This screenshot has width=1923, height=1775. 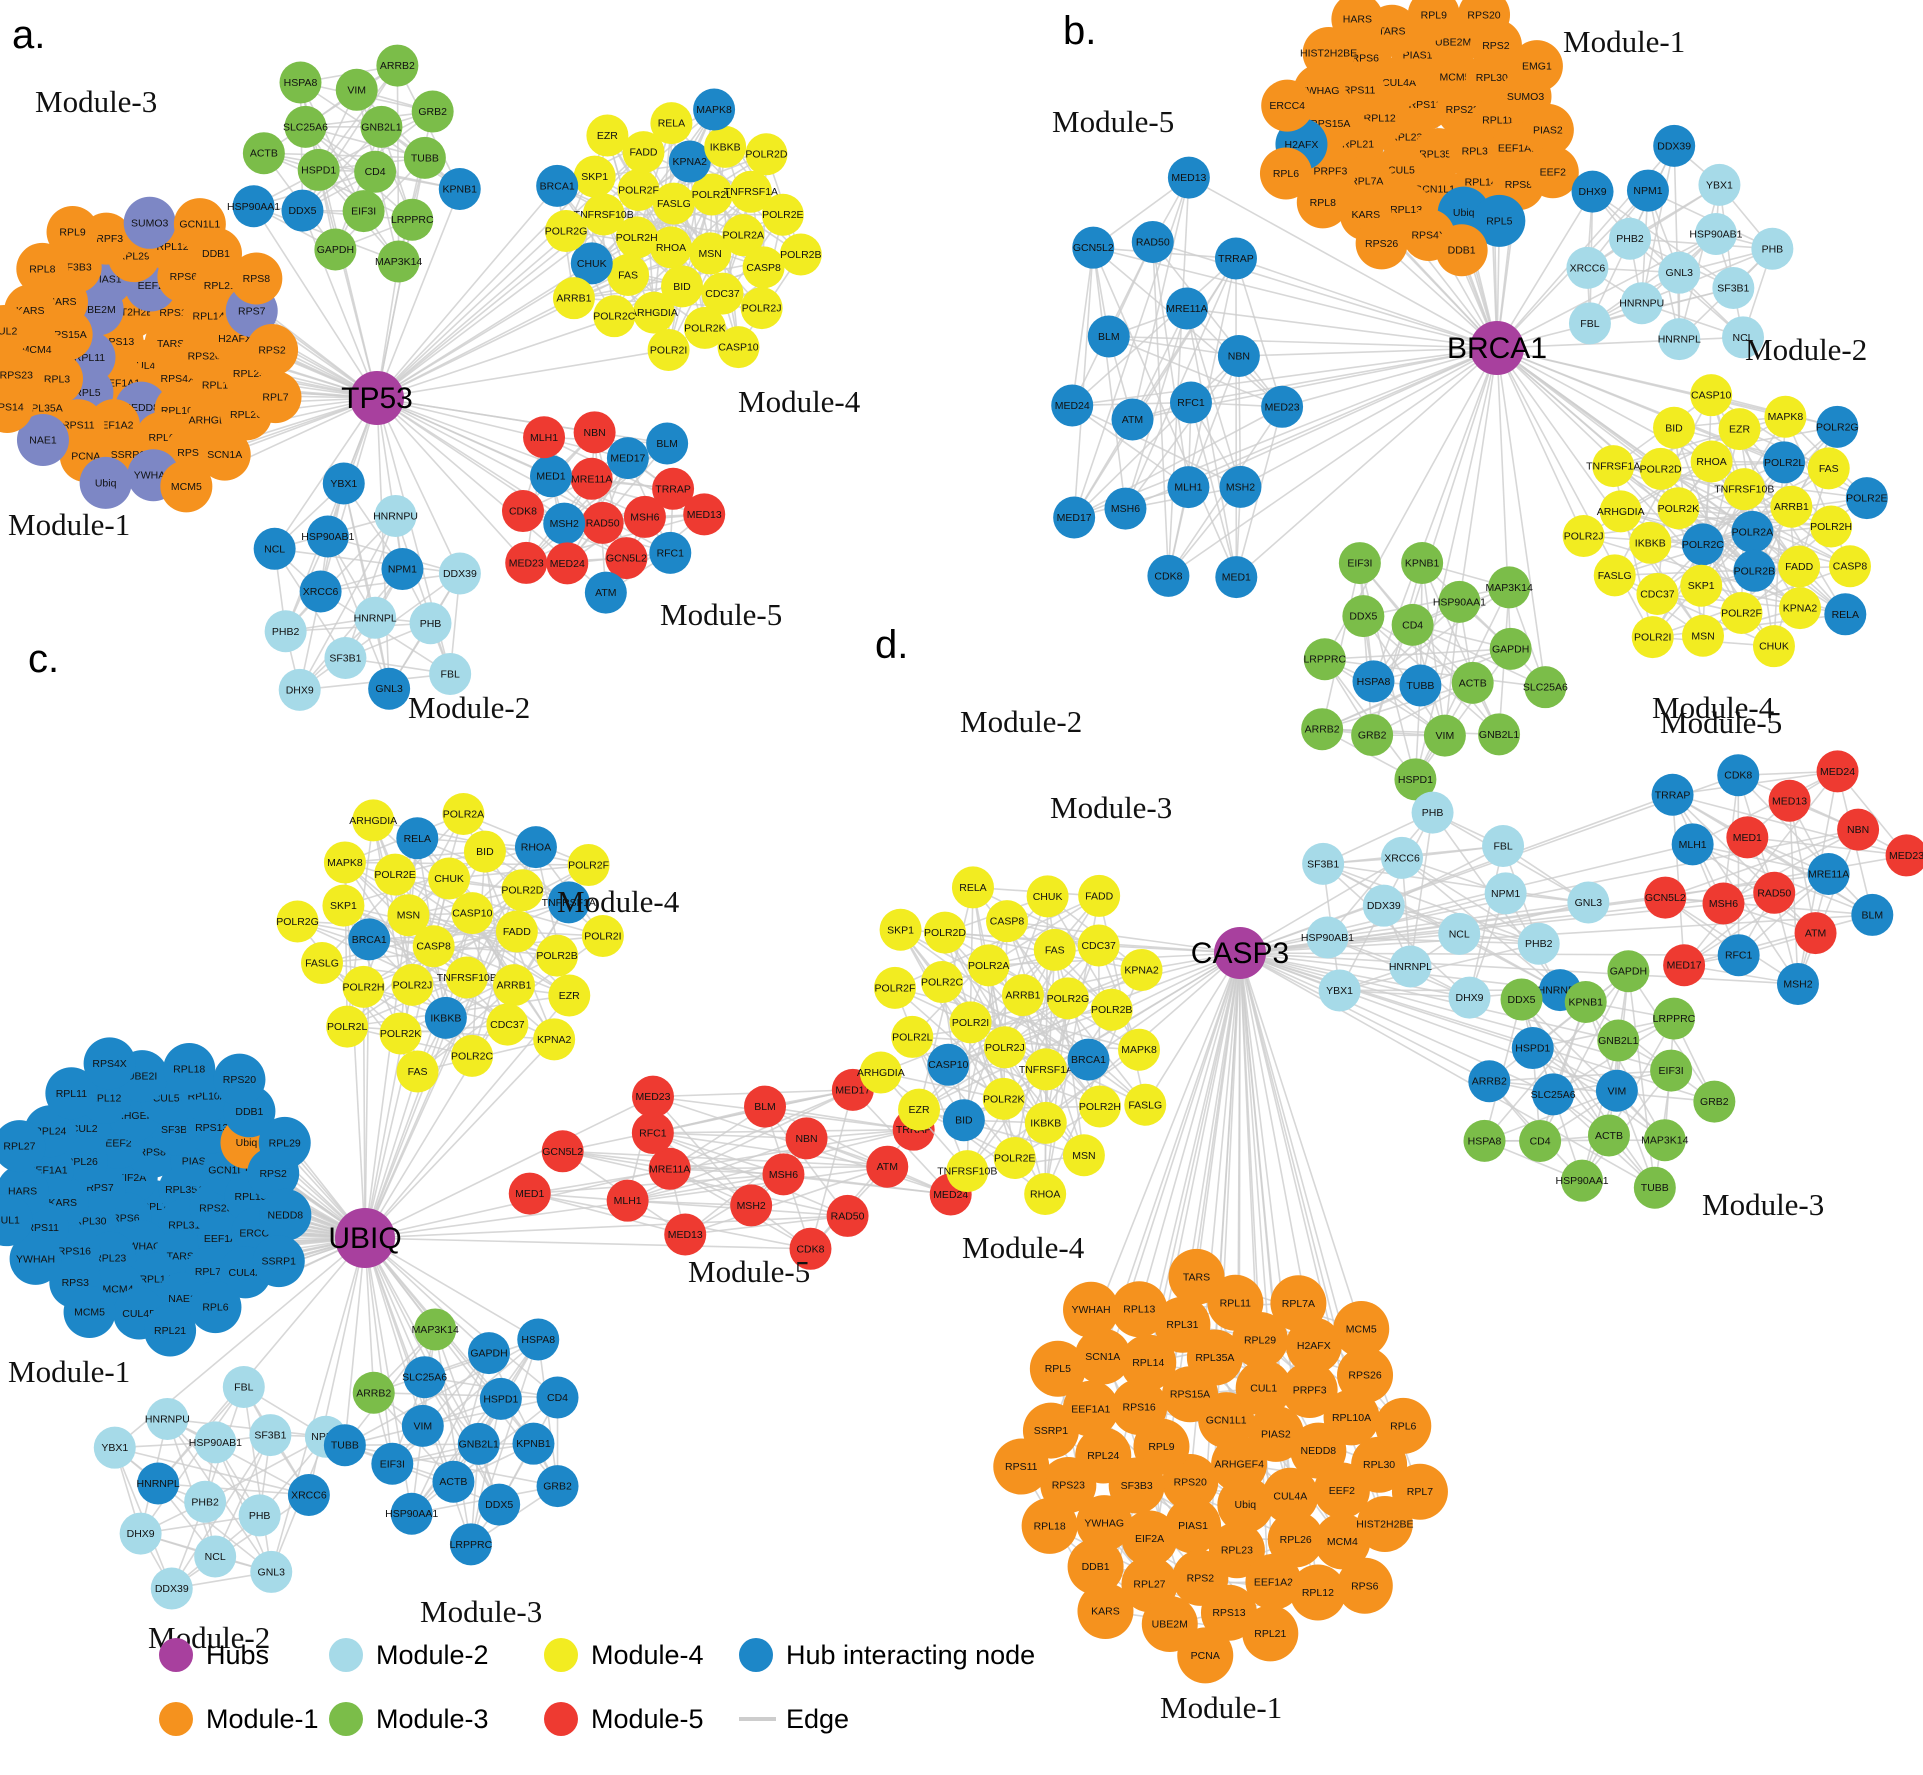 I want to click on node-circle-polr2c, so click(x=942, y=982).